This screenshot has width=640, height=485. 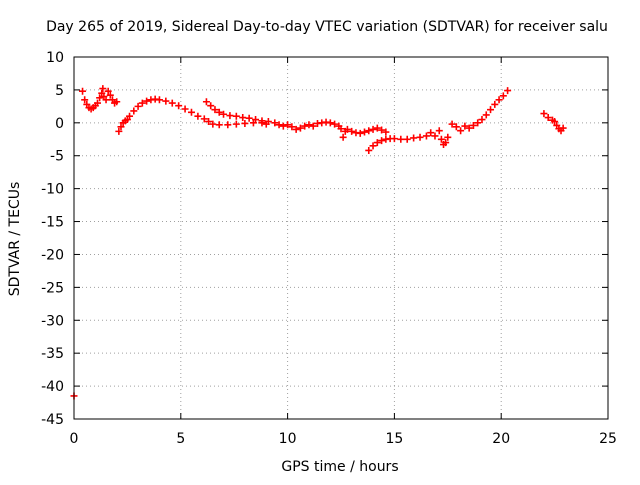 What do you see at coordinates (288, 439) in the screenshot?
I see `x-tick-label: 10` at bounding box center [288, 439].